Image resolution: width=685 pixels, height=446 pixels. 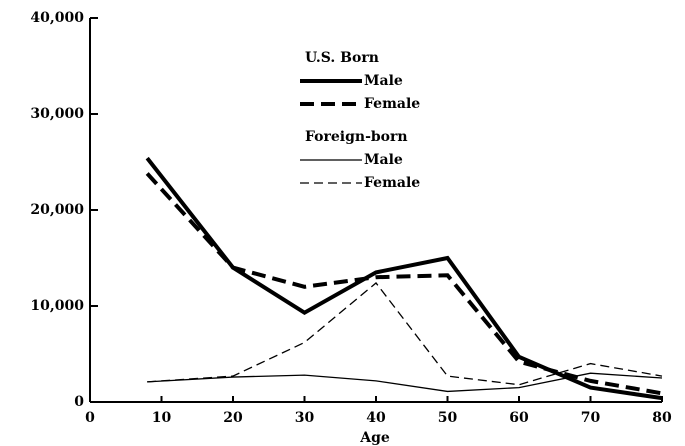 I want to click on x-tick-label: 60, so click(x=519, y=418).